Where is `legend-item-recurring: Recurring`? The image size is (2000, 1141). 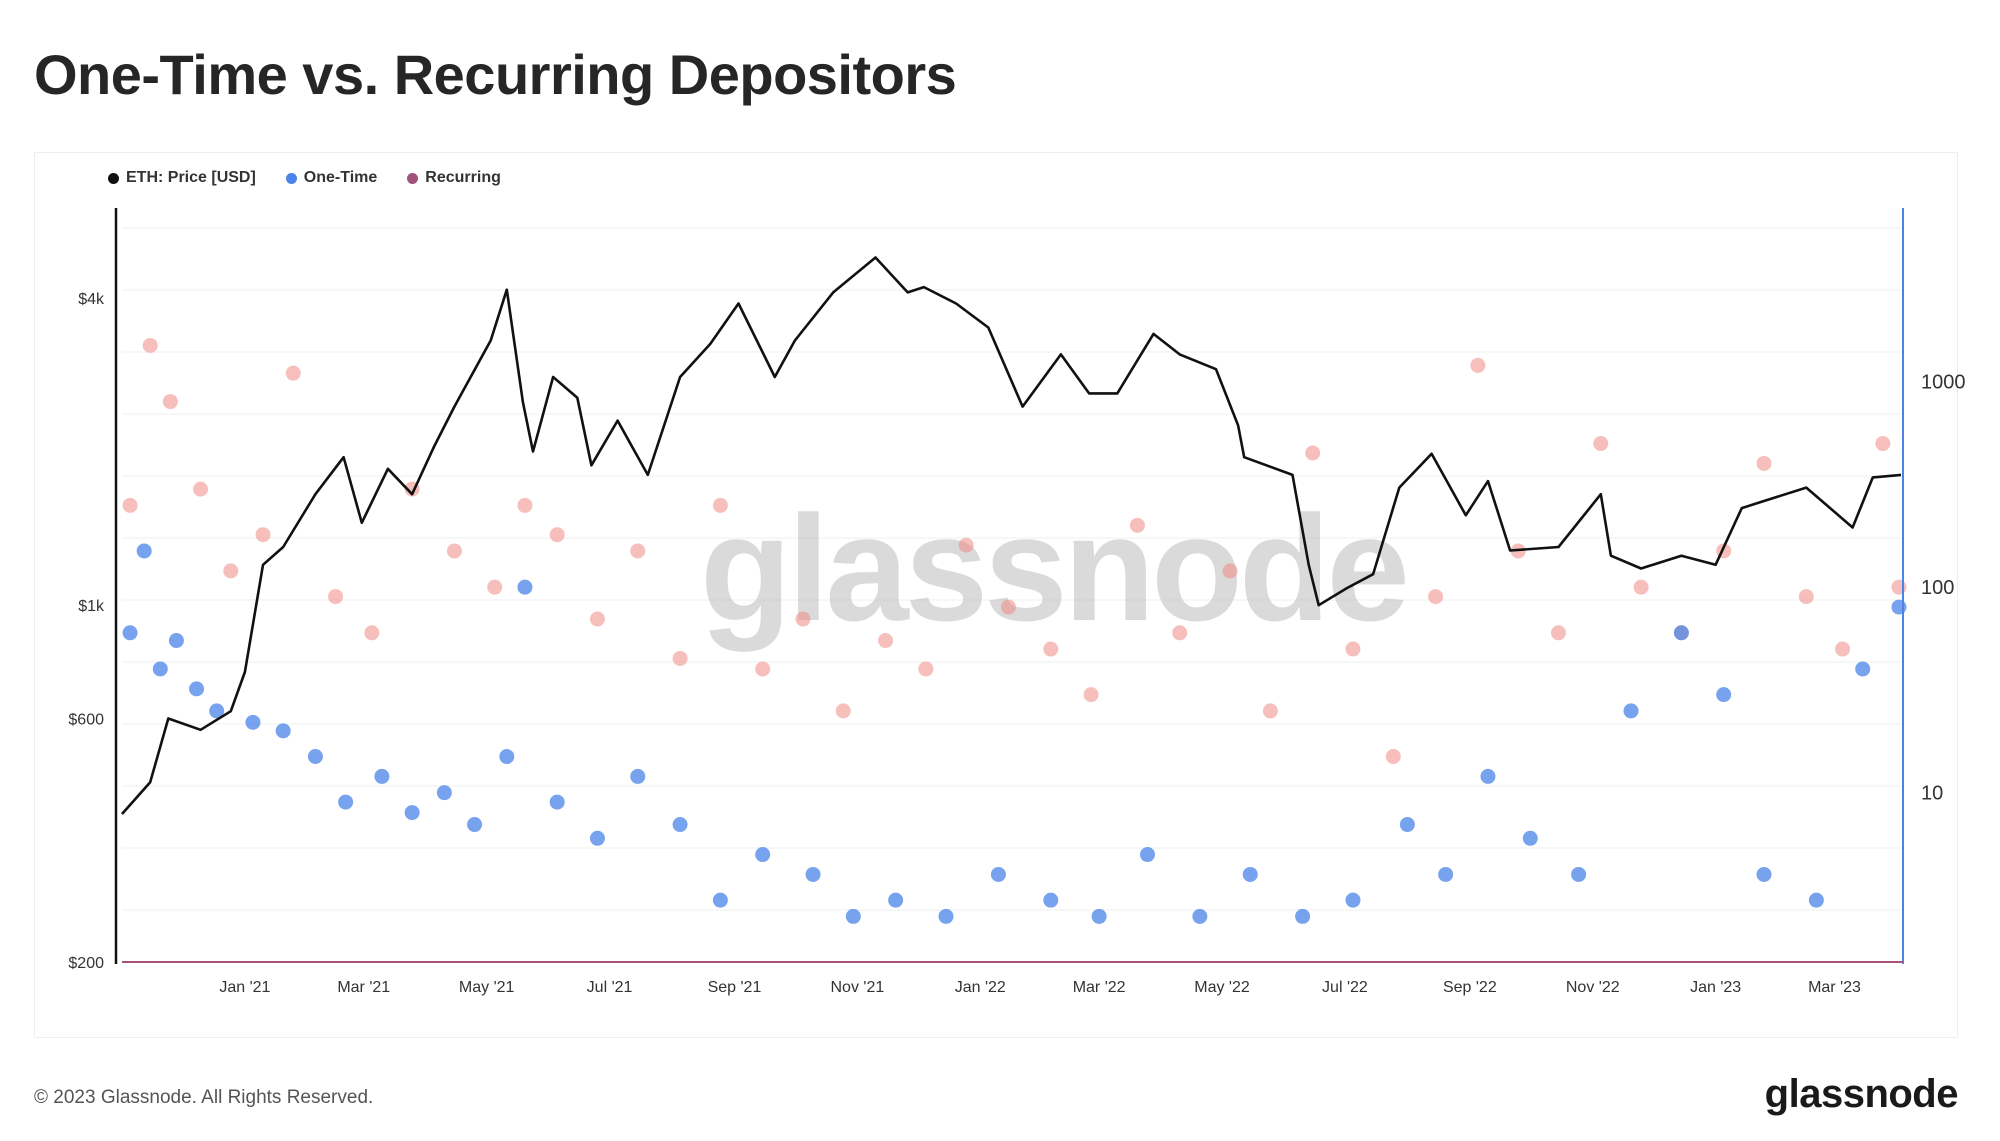
legend-item-recurring: Recurring is located at coordinates (454, 178).